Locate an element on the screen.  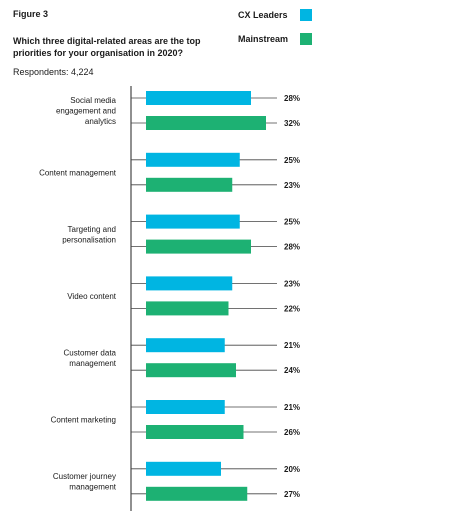
data-label: 22% is located at coordinates (292, 308).